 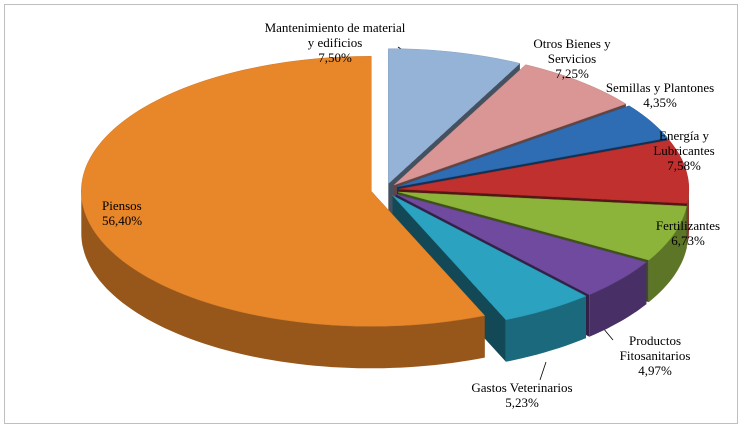 I want to click on category-label: Mantenimiento de material y edificios, so click(x=335, y=35).